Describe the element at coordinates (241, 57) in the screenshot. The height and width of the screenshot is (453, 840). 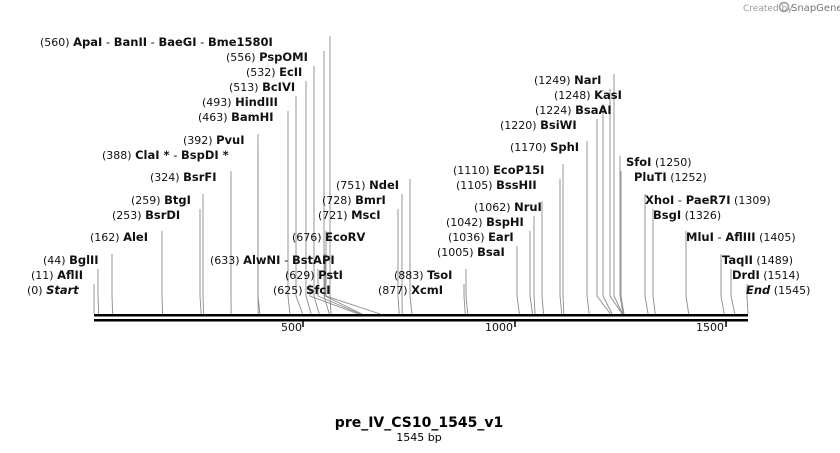
I see `cut-position: (556)` at that location.